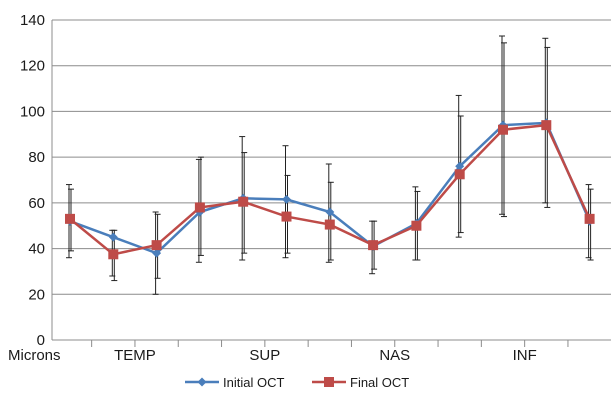 The image size is (611, 396). I want to click on category-label: NAS, so click(394, 355).